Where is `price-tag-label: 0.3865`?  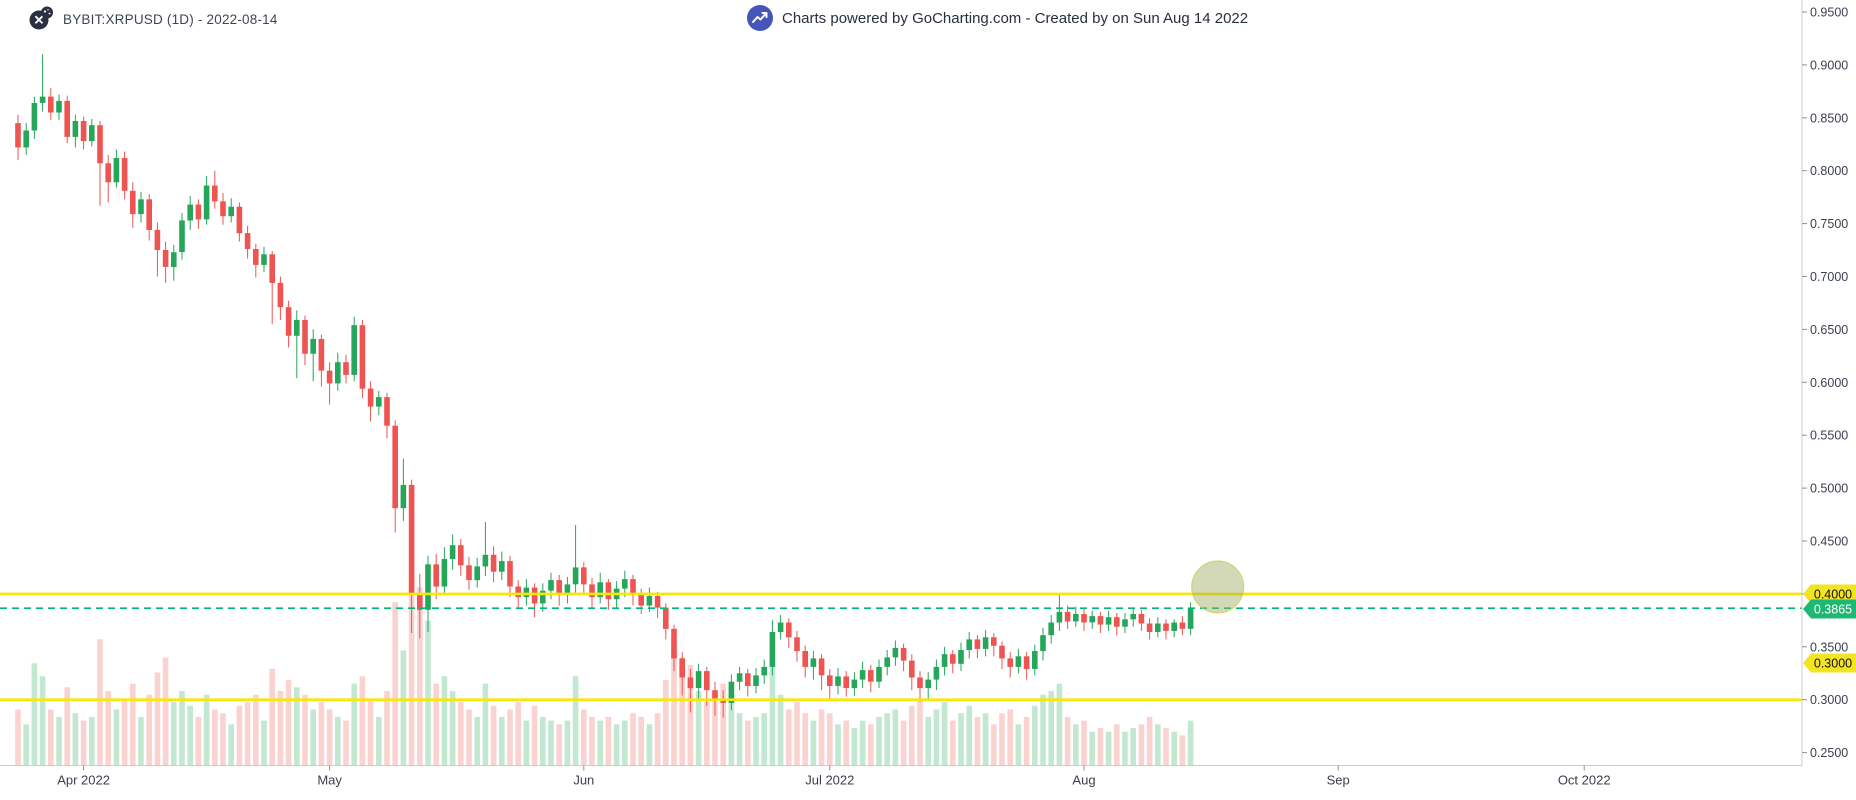
price-tag-label: 0.3865 is located at coordinates (1833, 610).